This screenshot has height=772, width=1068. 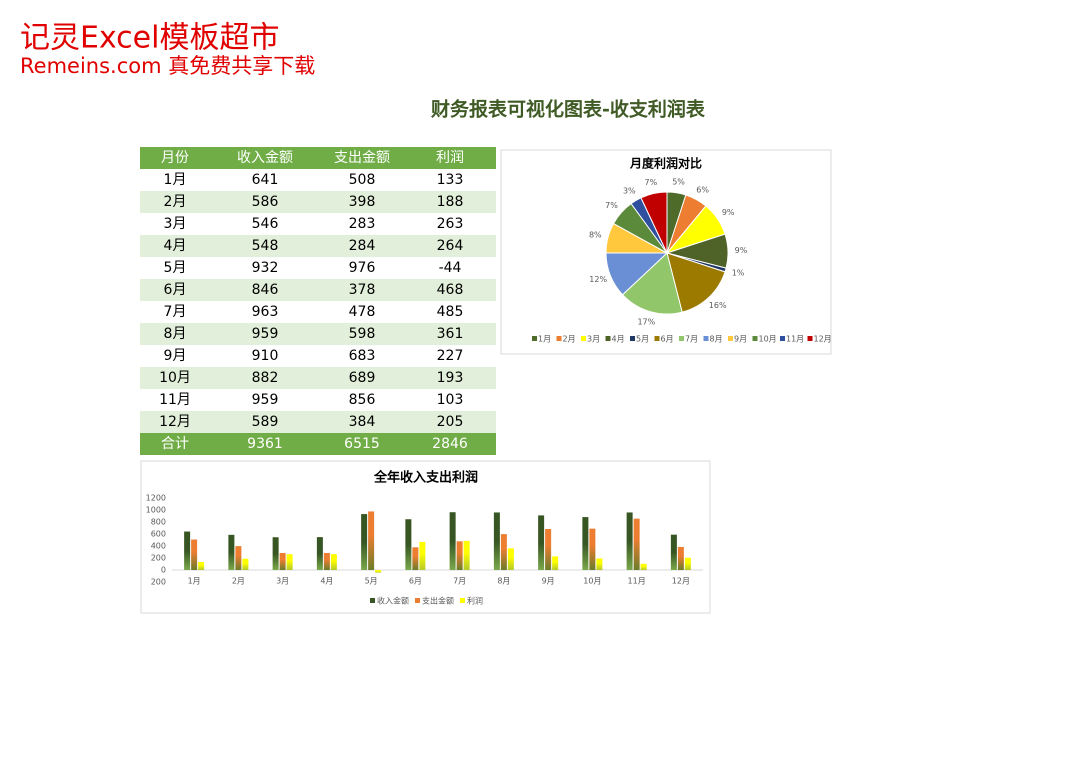 What do you see at coordinates (678, 181) in the screenshot?
I see `data-label: 5%` at bounding box center [678, 181].